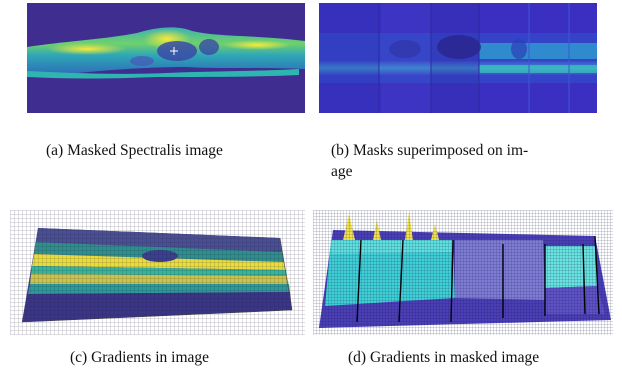 This screenshot has height=371, width=622. I want to click on subfigure-a-image, so click(166, 58).